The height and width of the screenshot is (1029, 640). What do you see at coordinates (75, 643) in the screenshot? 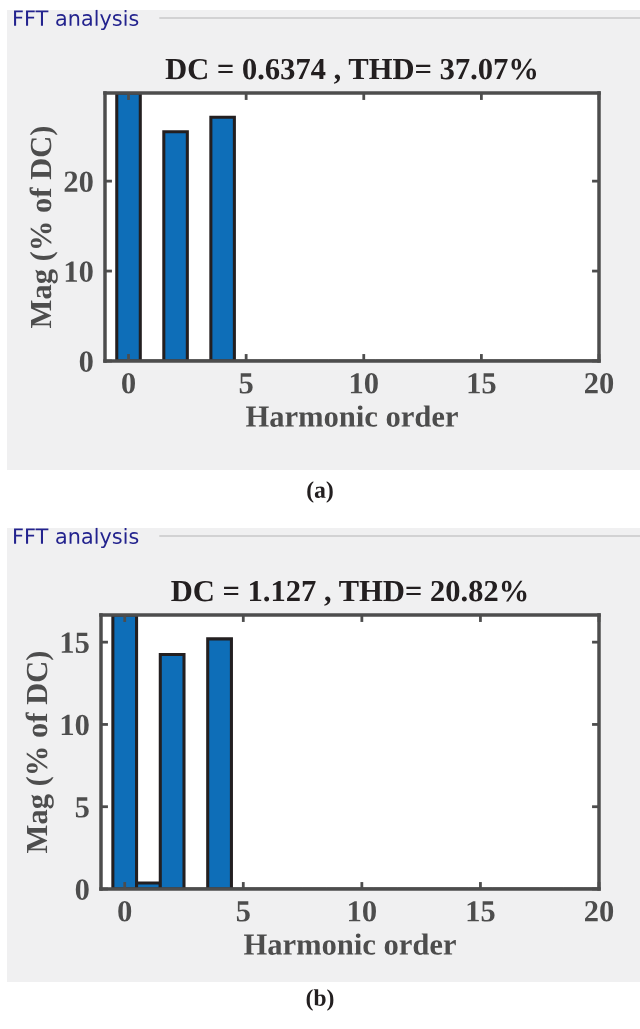
I see `y-tick-label: 15` at bounding box center [75, 643].